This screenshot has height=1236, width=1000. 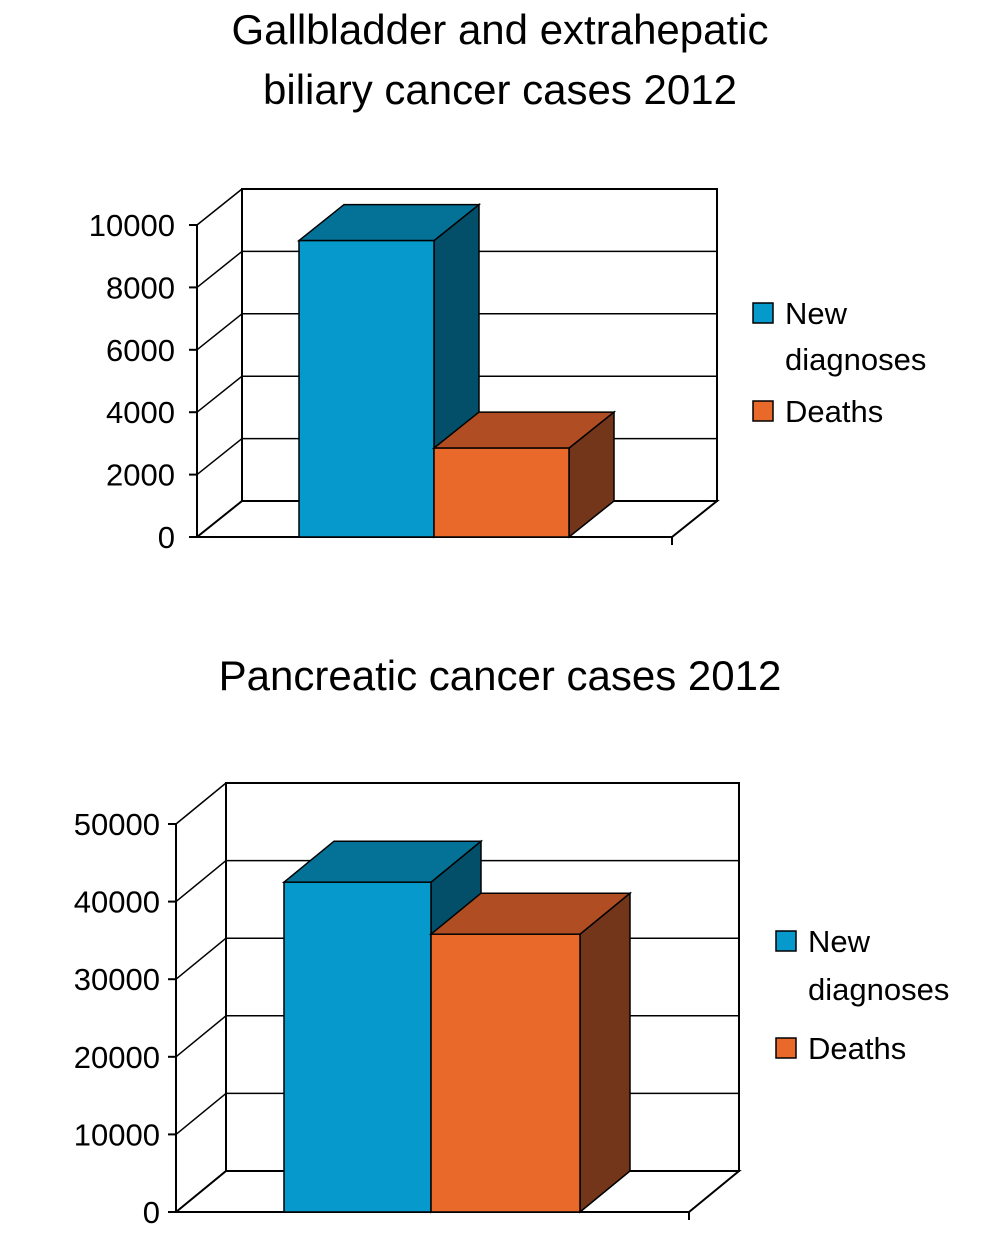 What do you see at coordinates (500, 89) in the screenshot?
I see `chart-title-line: biliary cancer cases 2012` at bounding box center [500, 89].